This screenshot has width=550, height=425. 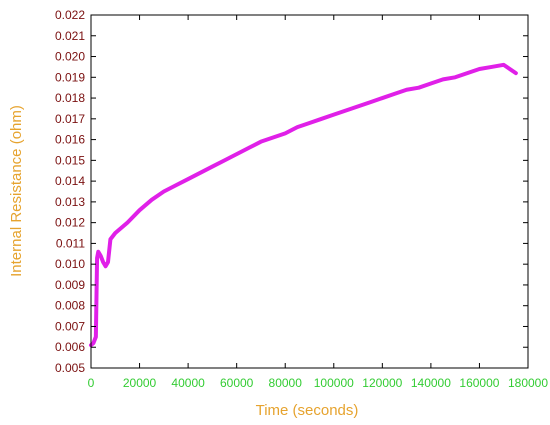 What do you see at coordinates (70, 57) in the screenshot?
I see `y-tick-label: 0.020` at bounding box center [70, 57].